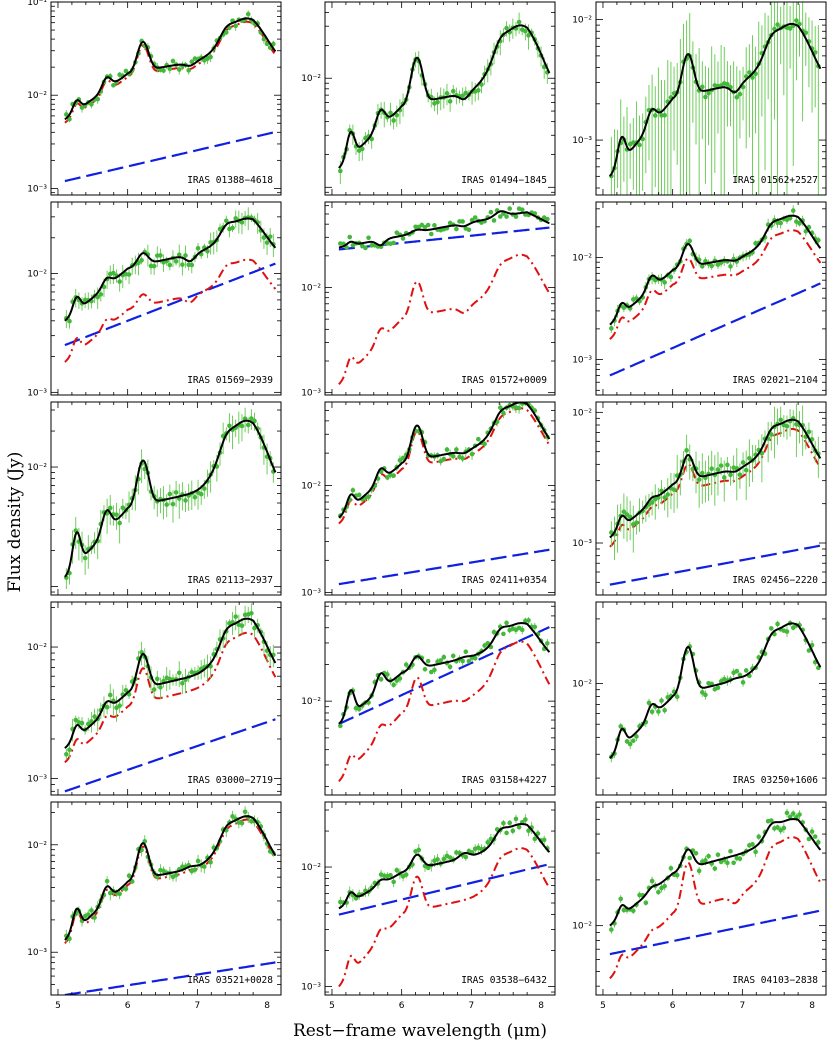 This screenshot has width=831, height=1044. What do you see at coordinates (15, 522) in the screenshot?
I see `y-axis-title: Flux density (Jy)` at bounding box center [15, 522].